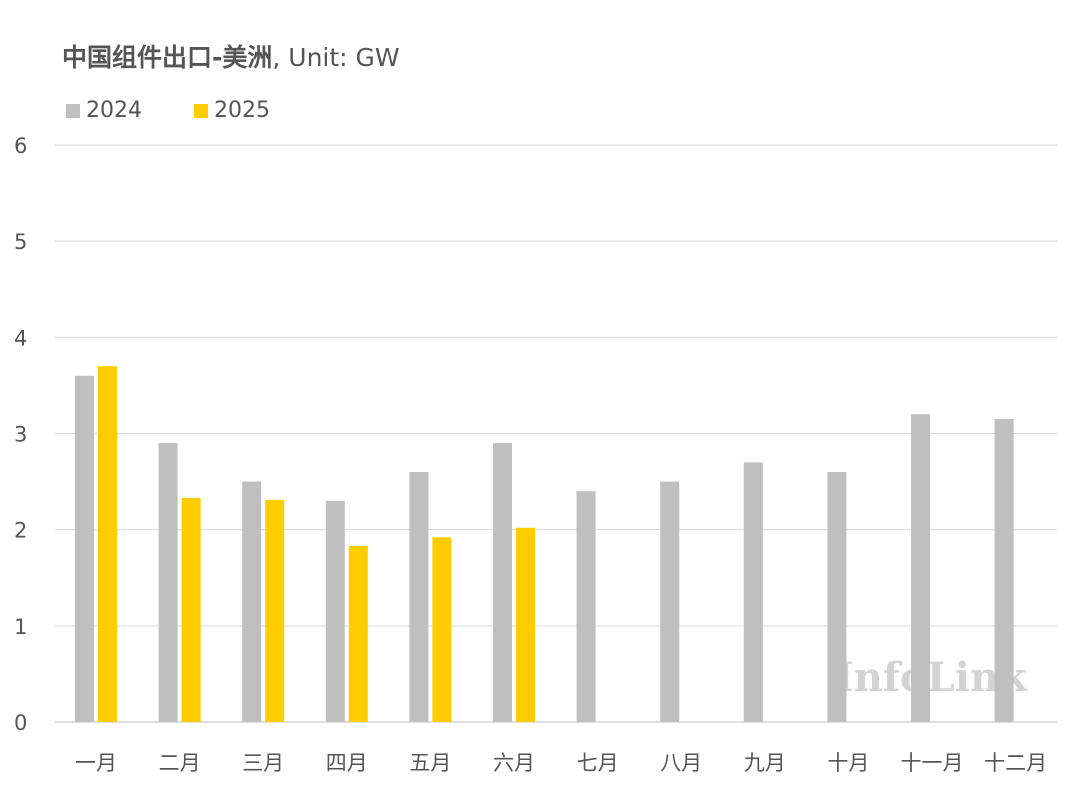 The height and width of the screenshot is (795, 1080). Describe the element at coordinates (20, 146) in the screenshot. I see `y-tick-label: 6` at that location.